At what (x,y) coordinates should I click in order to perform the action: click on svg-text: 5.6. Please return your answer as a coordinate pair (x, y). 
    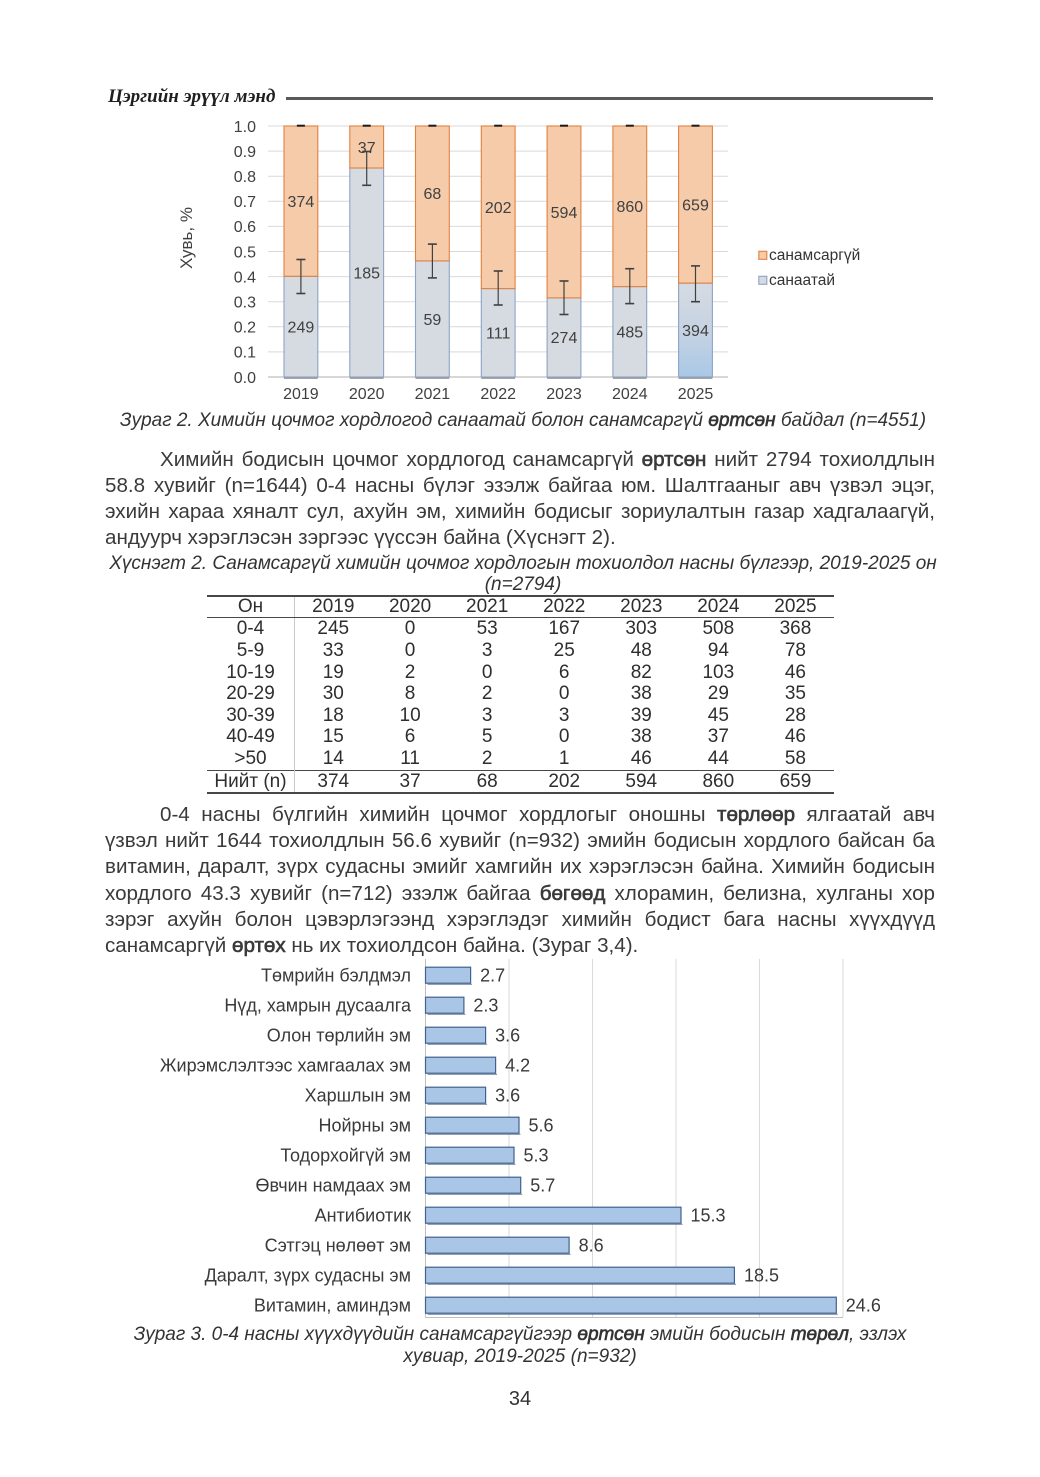
    Looking at the image, I should click on (541, 1125).